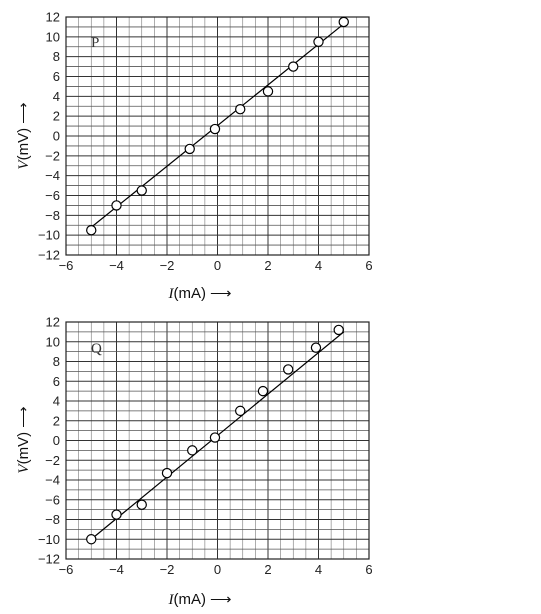 The image size is (541, 614). I want to click on panel-p-label: P, so click(95, 43).